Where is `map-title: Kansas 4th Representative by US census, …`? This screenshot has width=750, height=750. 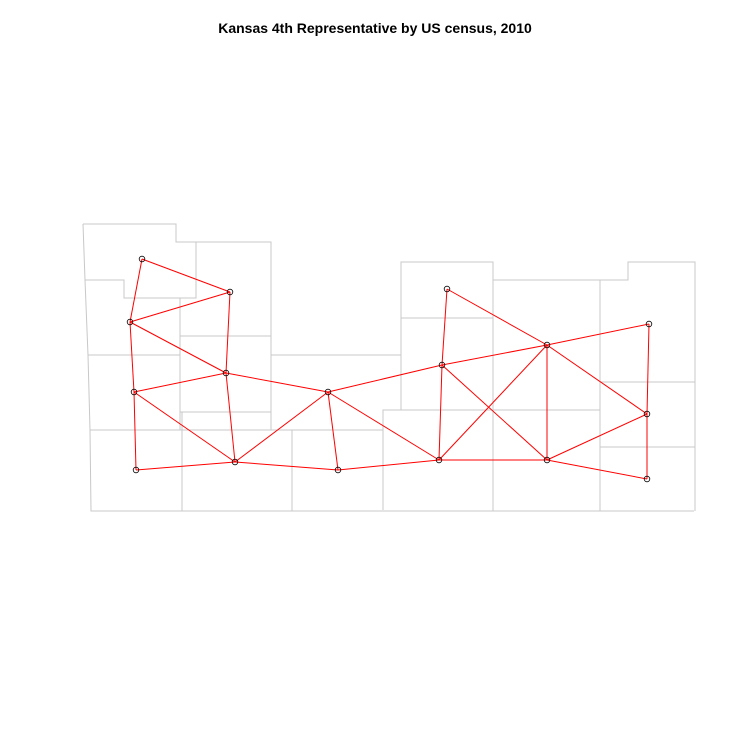 map-title: Kansas 4th Representative by US census, … is located at coordinates (375, 28).